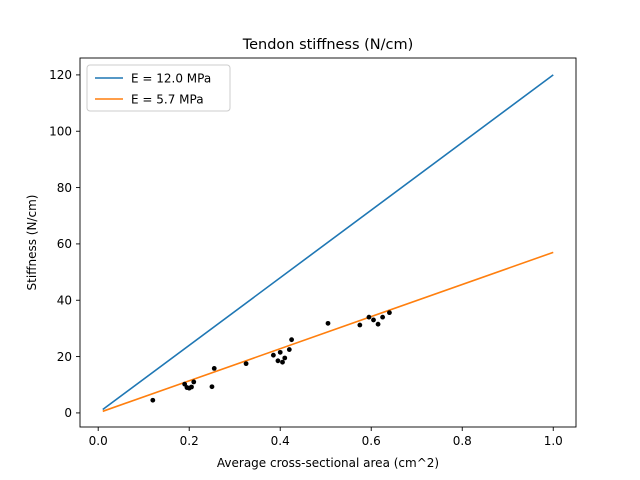 This screenshot has height=480, width=640. I want to click on y-tick-label: 60, so click(64, 244).